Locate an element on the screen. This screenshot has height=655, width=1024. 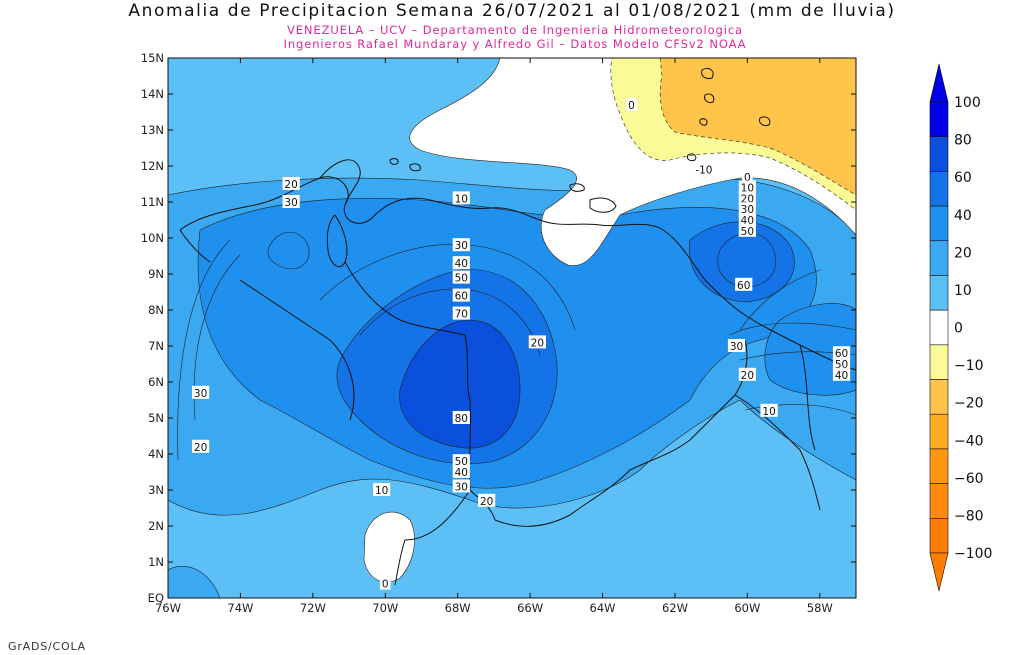
lat-tick-label: 15N is located at coordinates (152, 58).